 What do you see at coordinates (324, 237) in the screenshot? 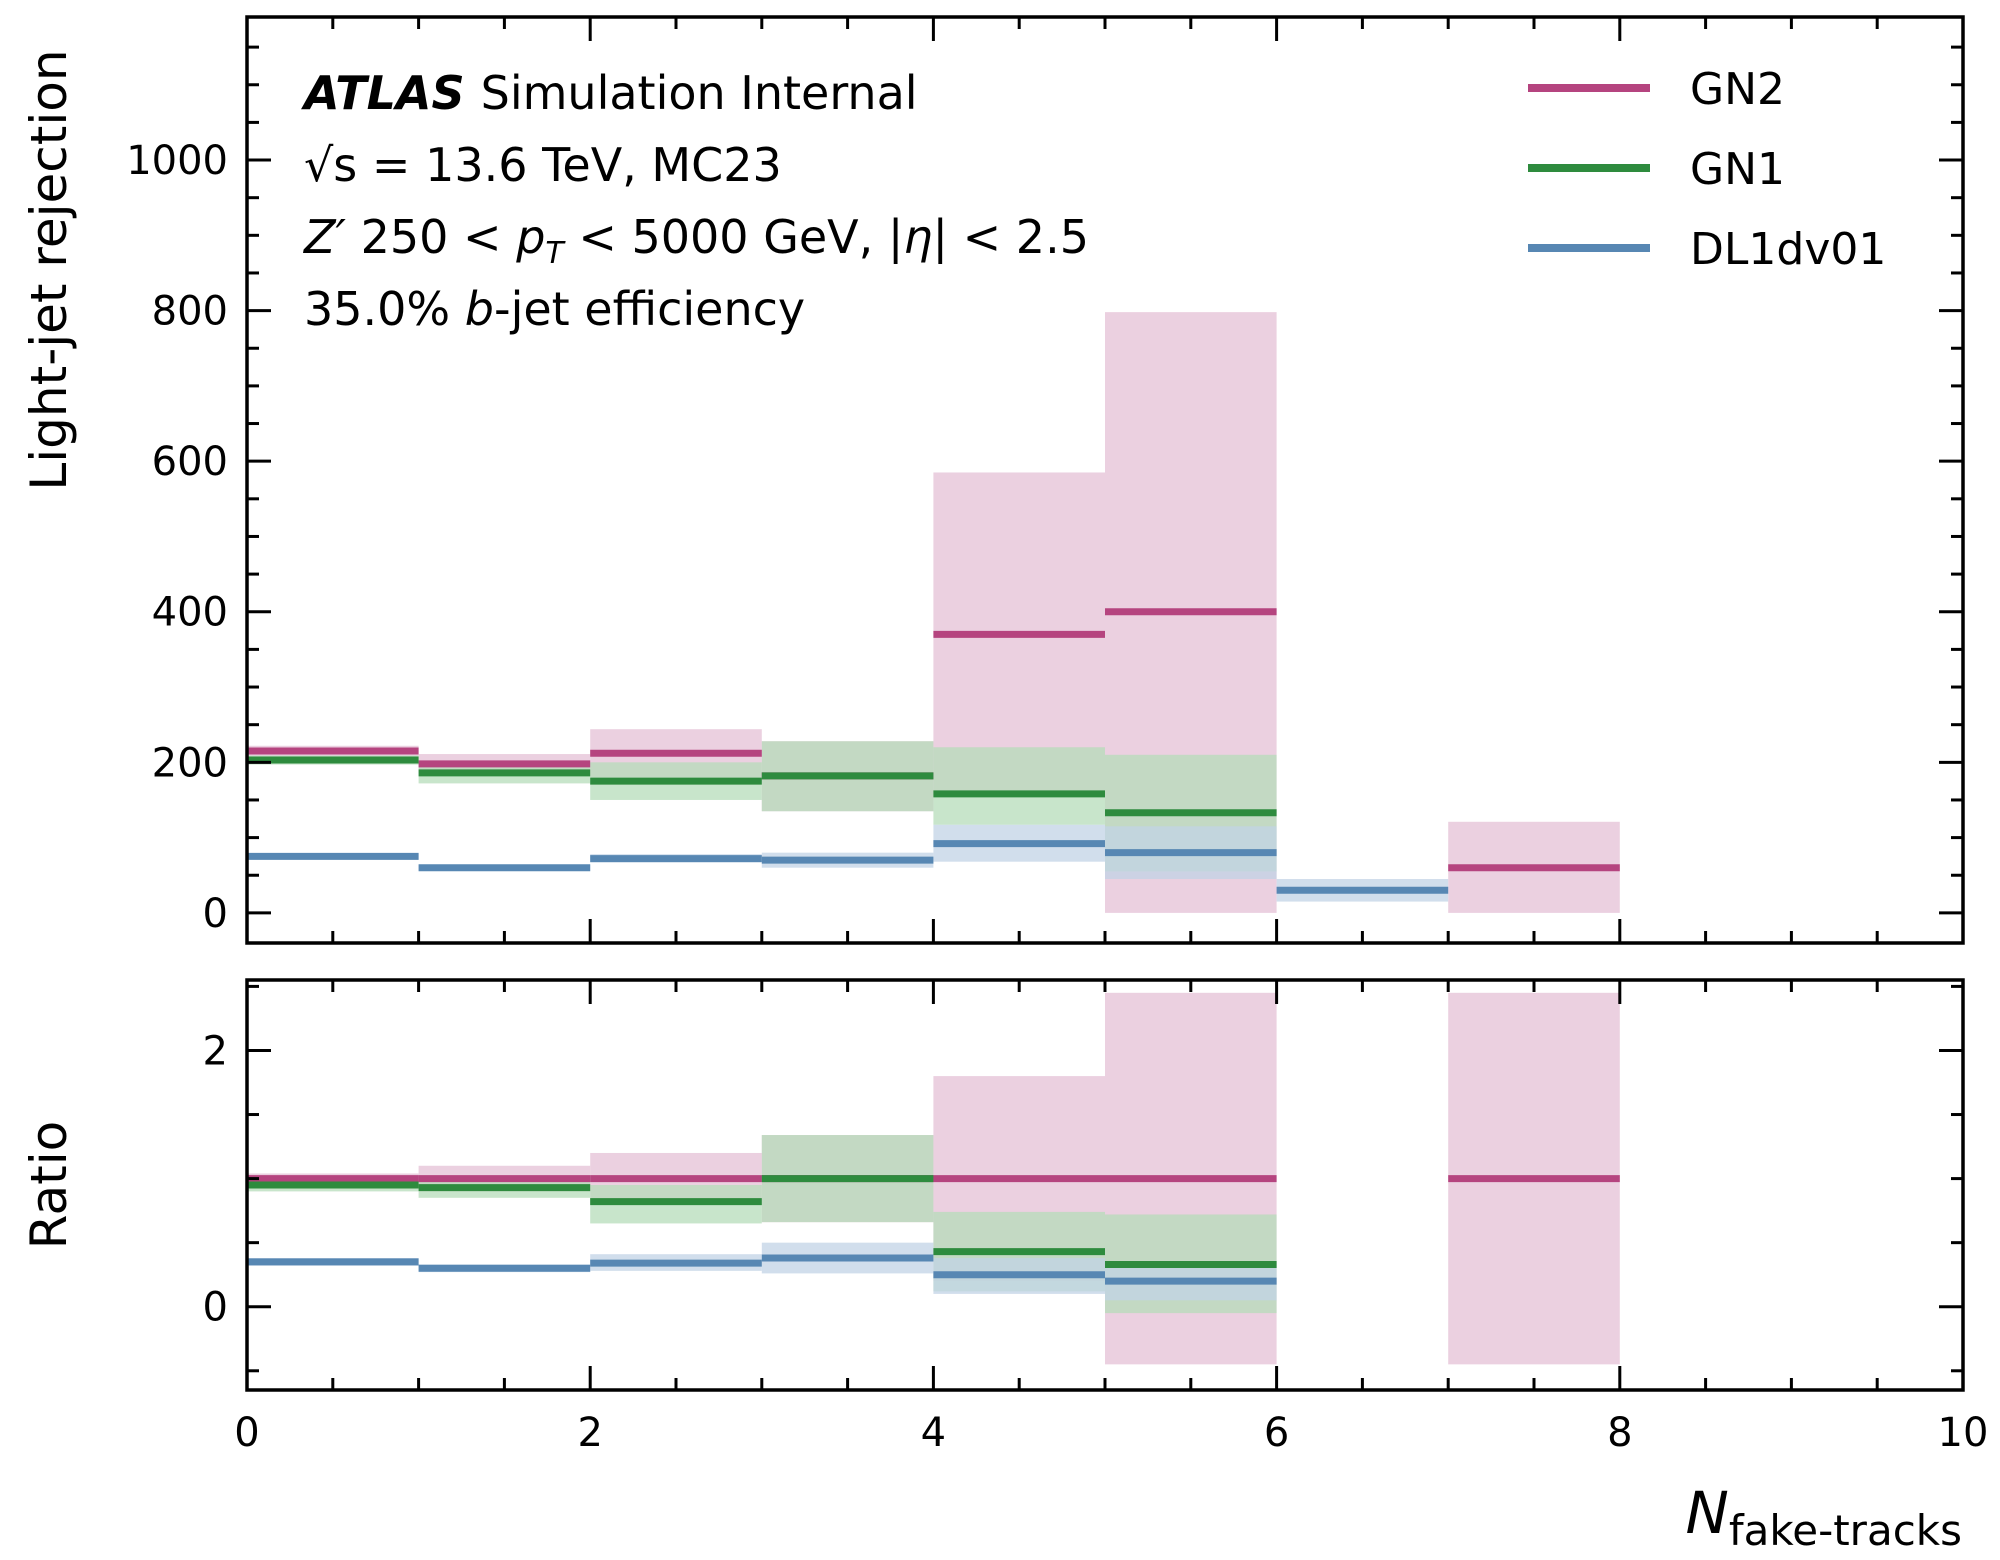
I see `zprime-symbol: Z′` at bounding box center [324, 237].